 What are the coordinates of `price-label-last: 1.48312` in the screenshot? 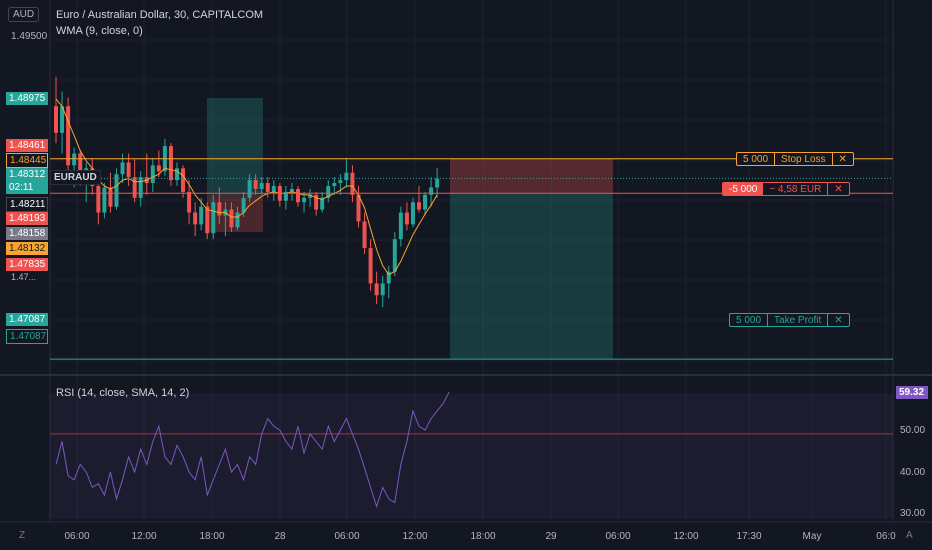 It's located at (27, 174).